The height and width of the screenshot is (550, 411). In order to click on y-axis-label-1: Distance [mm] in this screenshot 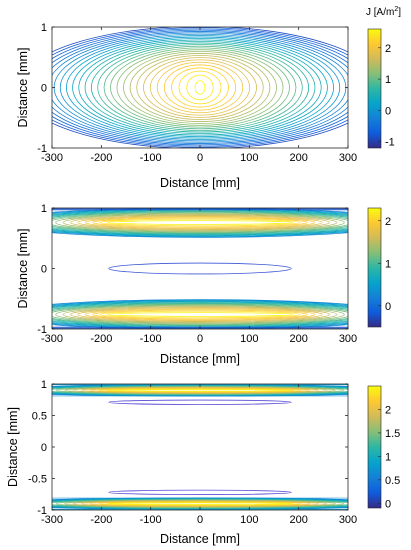, I will do `click(23, 88)`.